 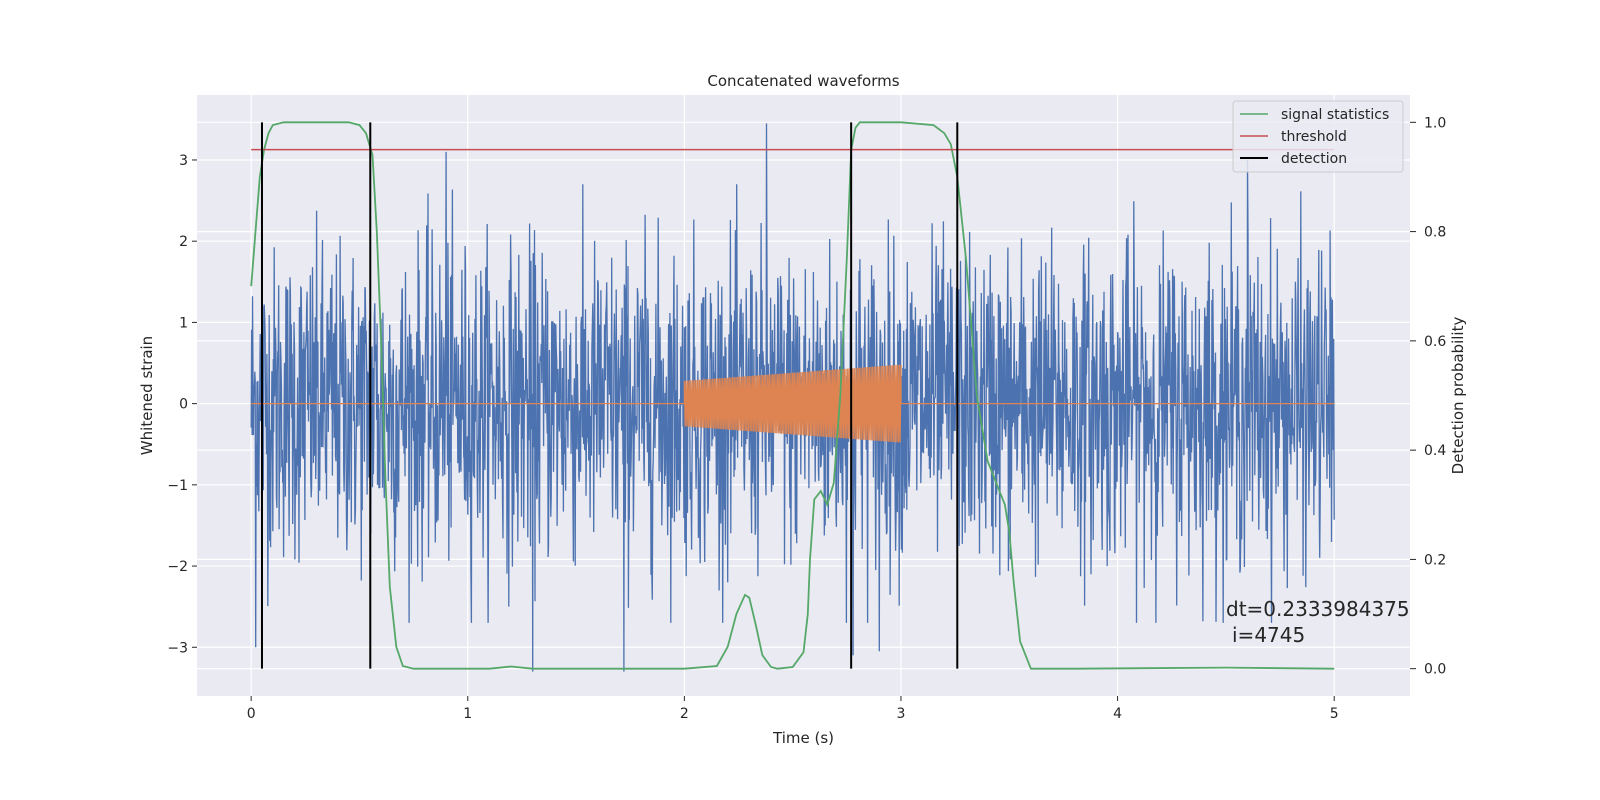 I want to click on y-right-tick-label: 0.8, so click(x=1435, y=233).